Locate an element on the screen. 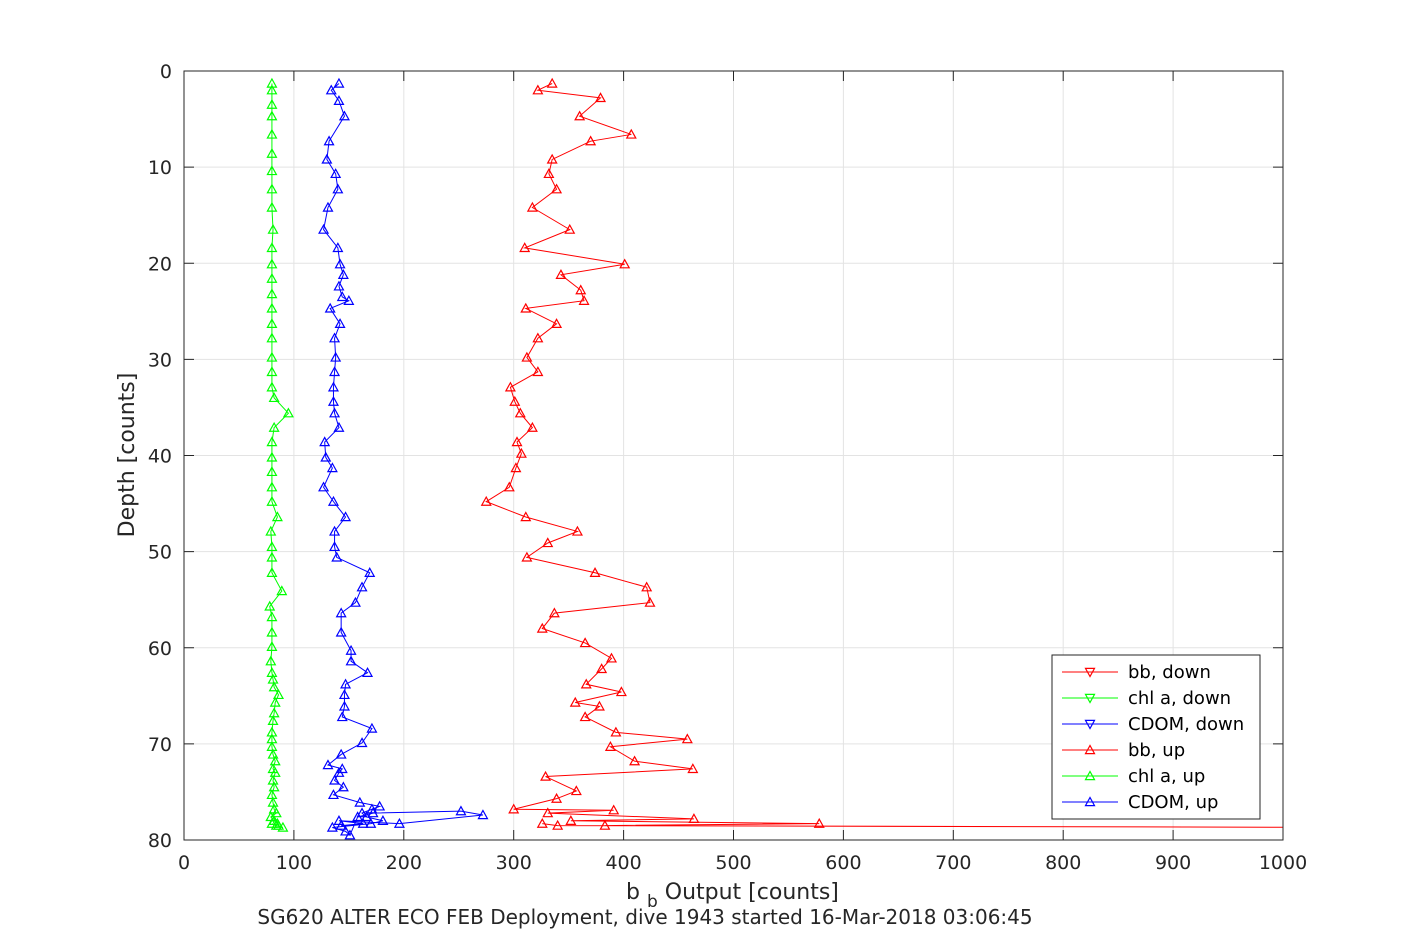 The width and height of the screenshot is (1417, 945). legend-label: chl a, down is located at coordinates (1179, 698).